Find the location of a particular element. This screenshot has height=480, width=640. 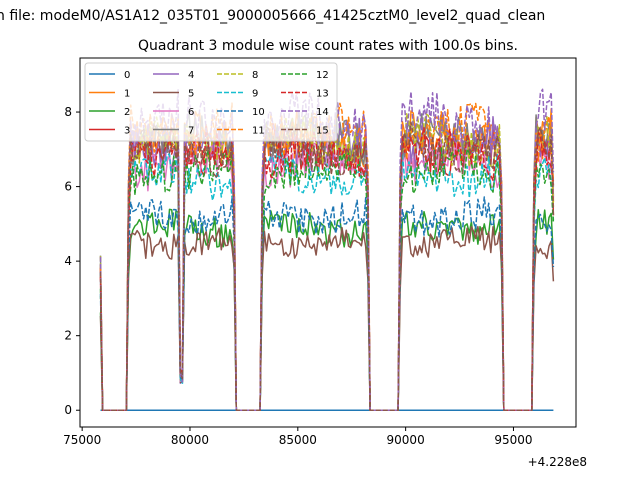

legend-label-3: 3 is located at coordinates (127, 131).